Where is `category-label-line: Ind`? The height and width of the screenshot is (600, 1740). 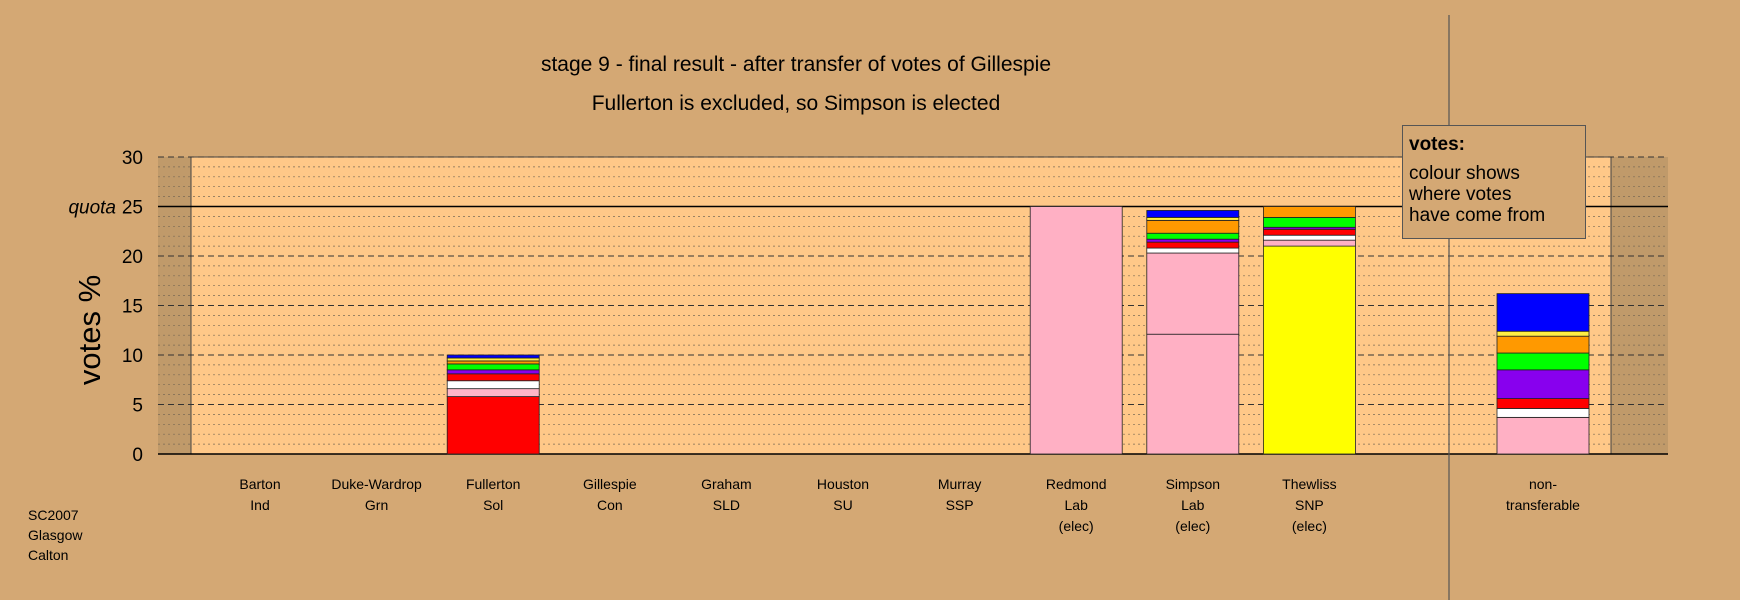 category-label-line: Ind is located at coordinates (260, 505).